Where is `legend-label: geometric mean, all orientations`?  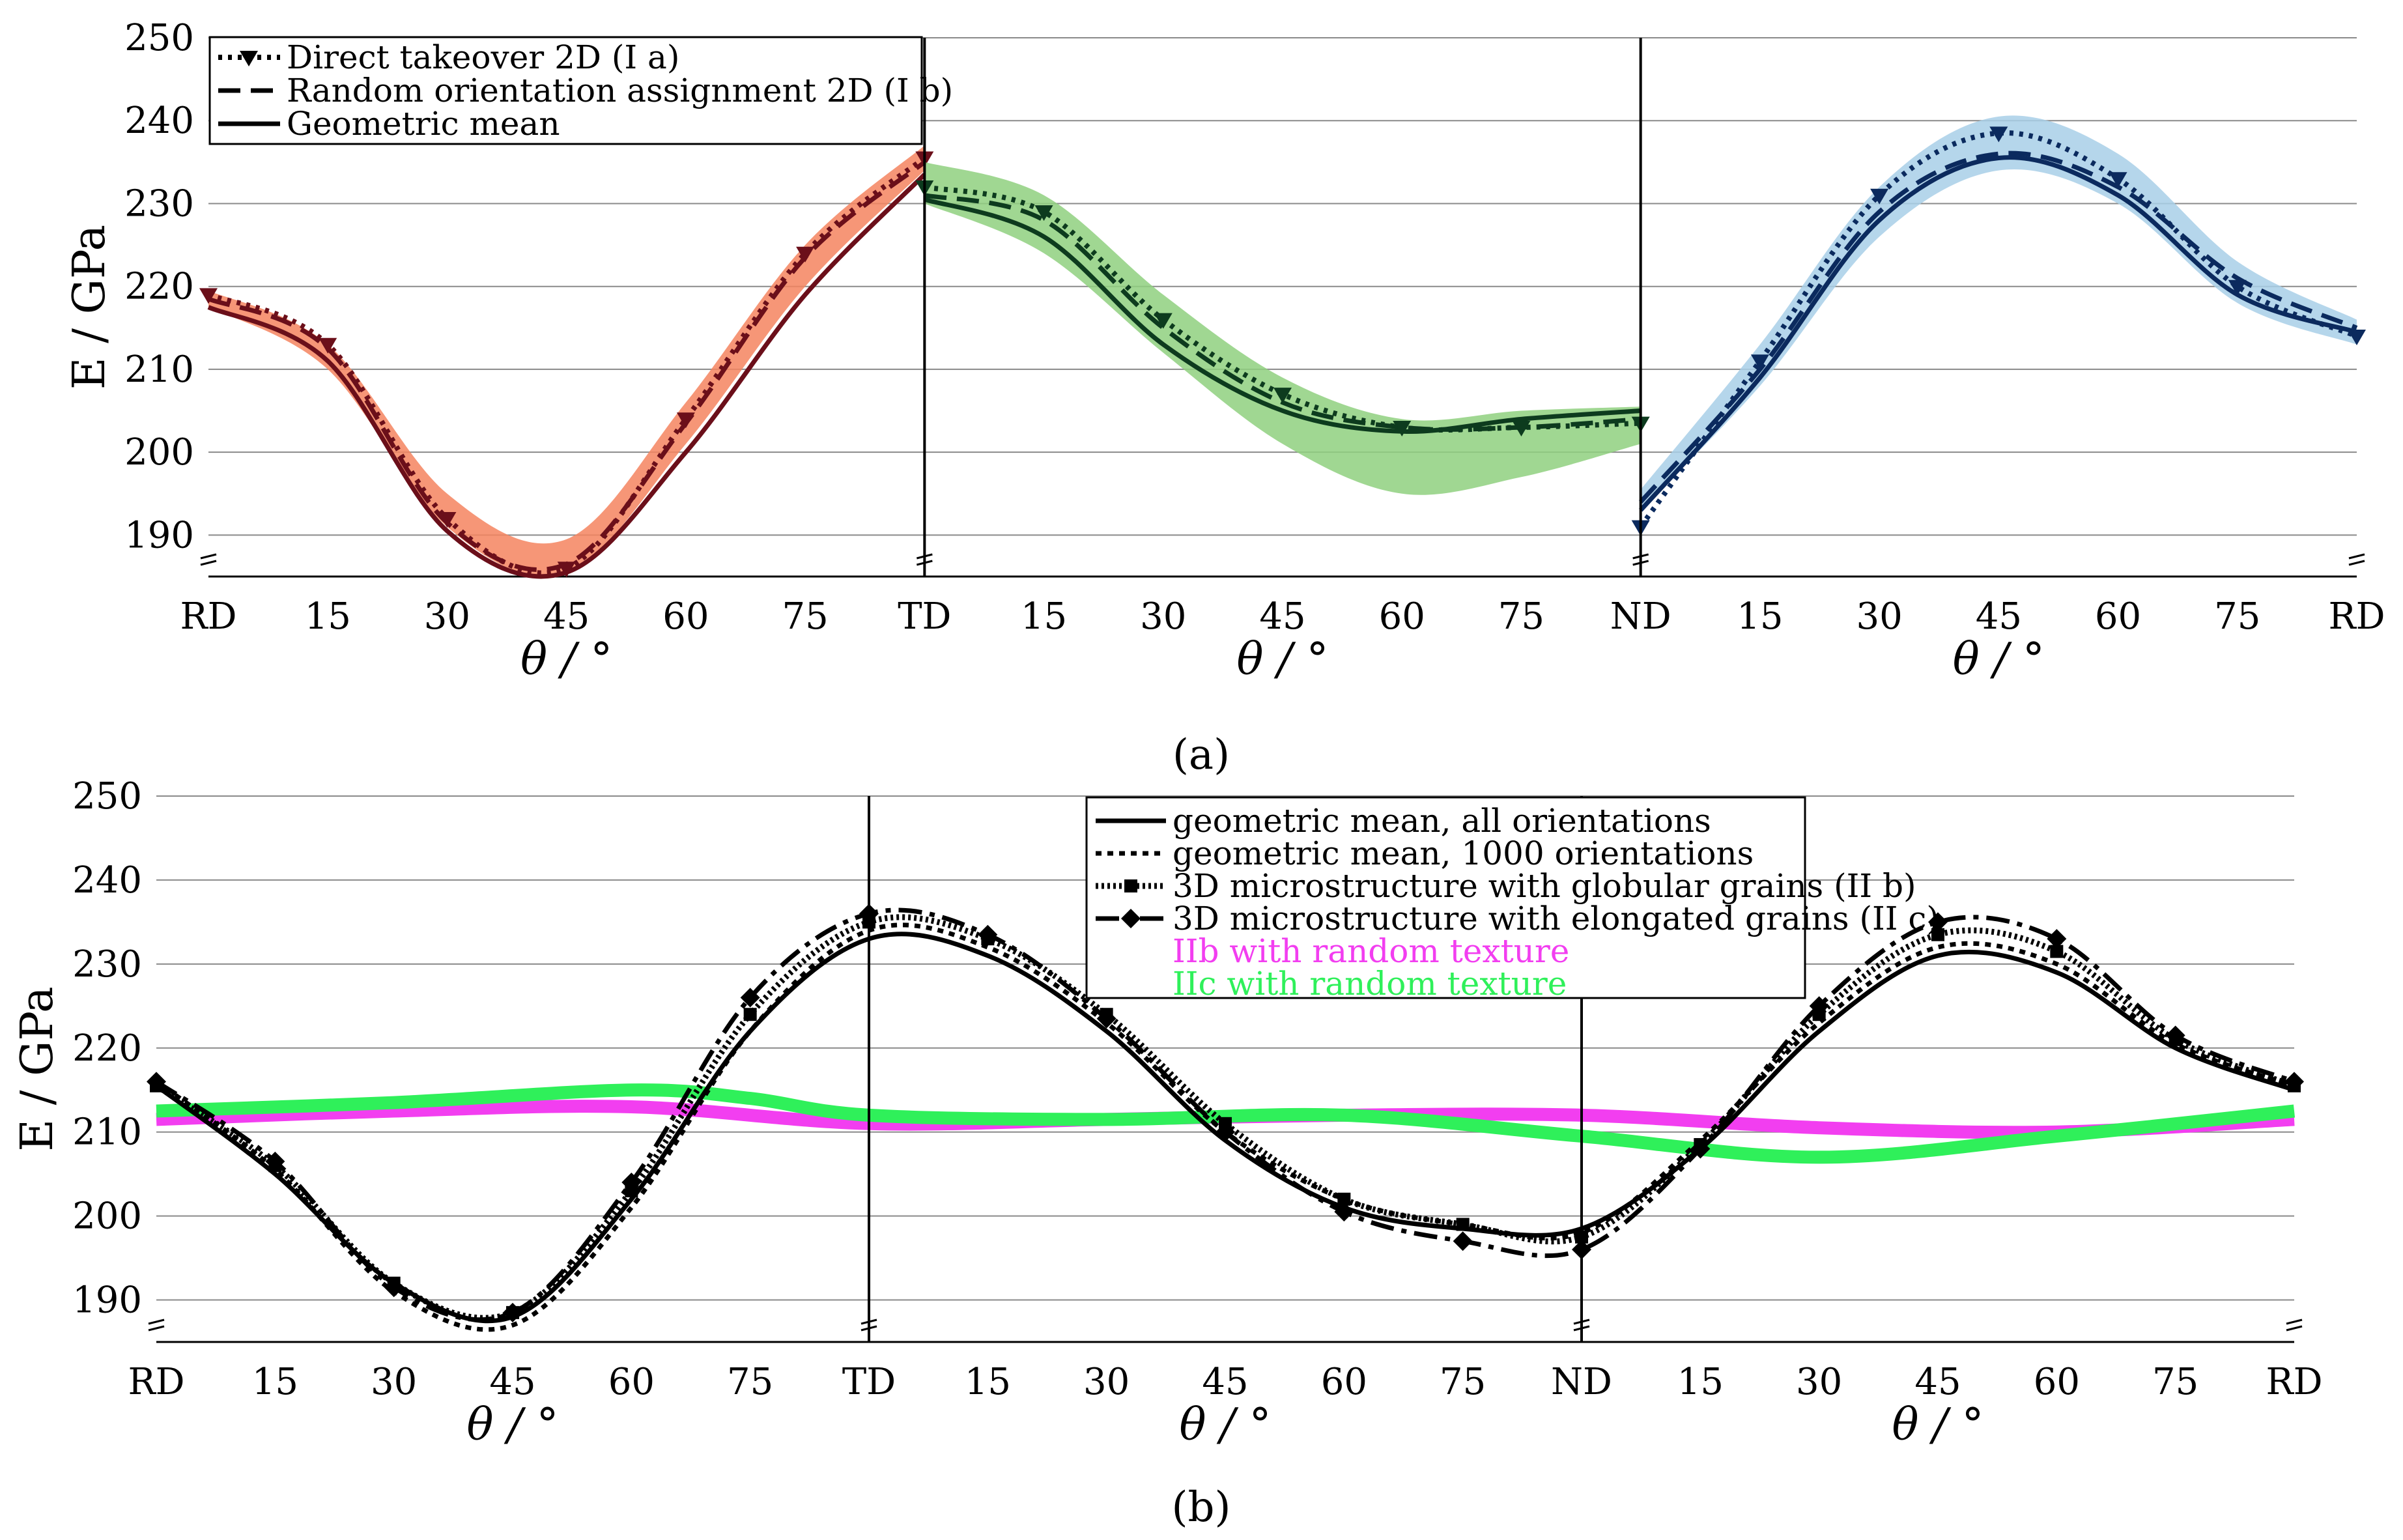 legend-label: geometric mean, all orientations is located at coordinates (1442, 821).